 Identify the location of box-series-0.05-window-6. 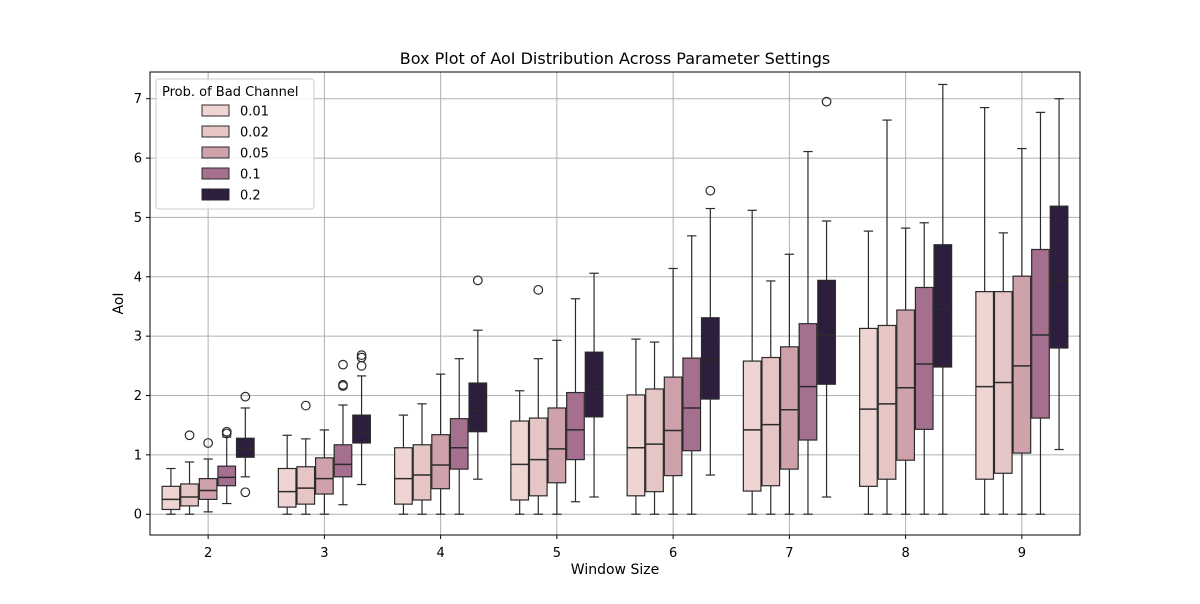
(673, 391).